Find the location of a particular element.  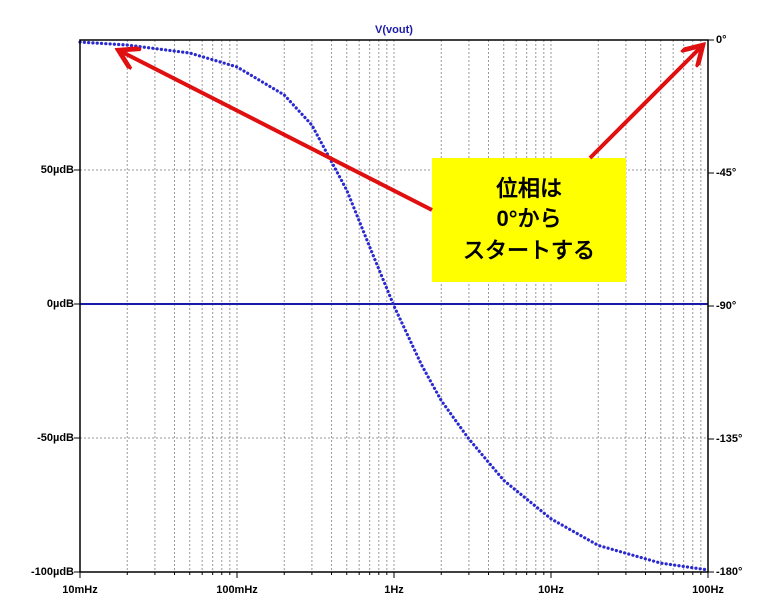

y-tick-label: 50µdB is located at coordinates (57, 170).